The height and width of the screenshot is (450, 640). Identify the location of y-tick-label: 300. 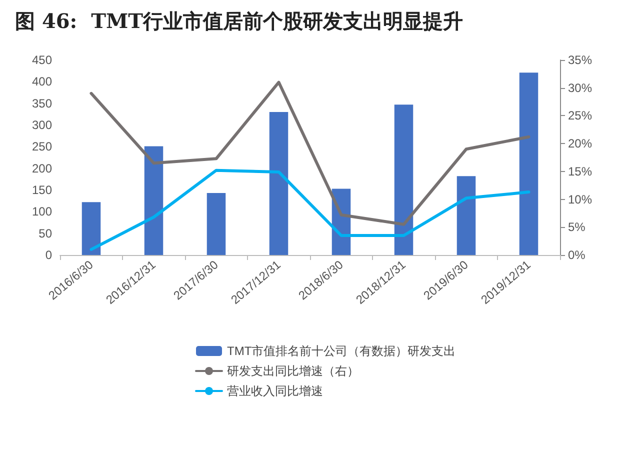
(42, 125).